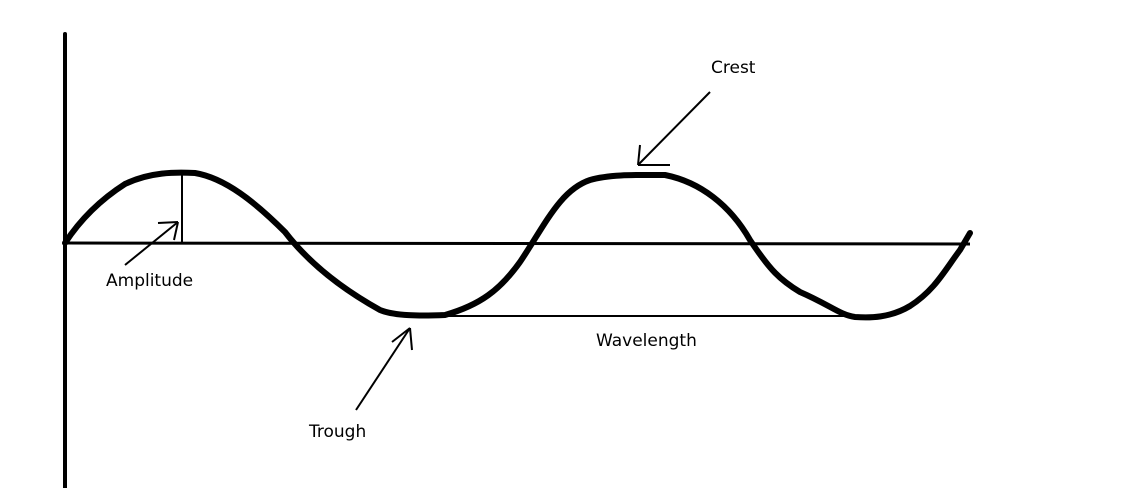 The height and width of the screenshot is (488, 1130). Describe the element at coordinates (733, 68) in the screenshot. I see `crest-label: Crest` at that location.